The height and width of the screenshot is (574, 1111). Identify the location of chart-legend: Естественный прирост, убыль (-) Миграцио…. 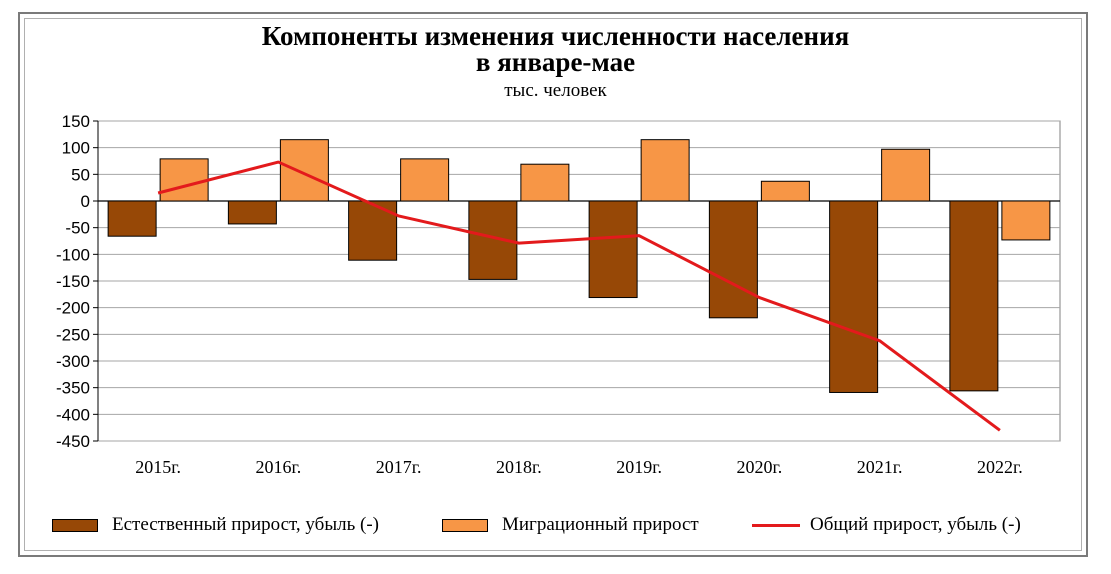
(555, 525).